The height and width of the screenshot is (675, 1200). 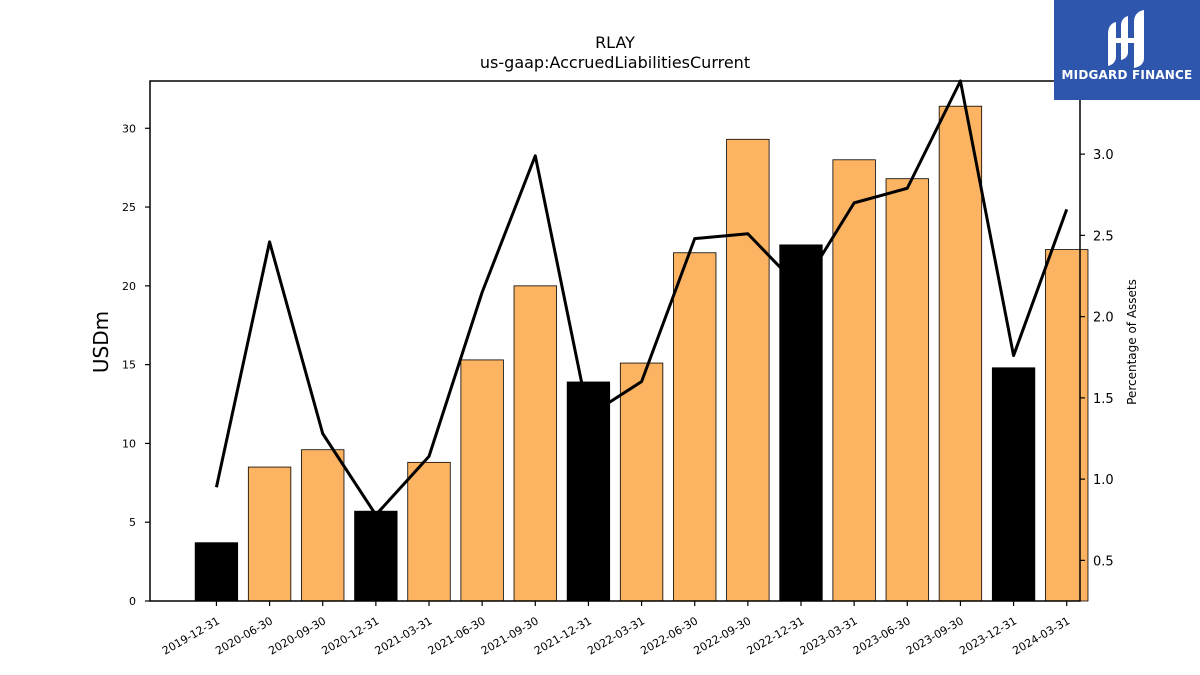 I want to click on x-tick-label: 2021-03-31, so click(x=404, y=635).